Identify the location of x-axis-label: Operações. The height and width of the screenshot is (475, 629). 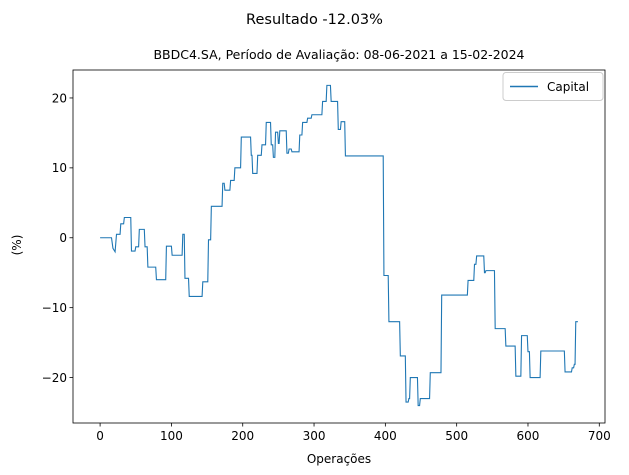
(339, 459).